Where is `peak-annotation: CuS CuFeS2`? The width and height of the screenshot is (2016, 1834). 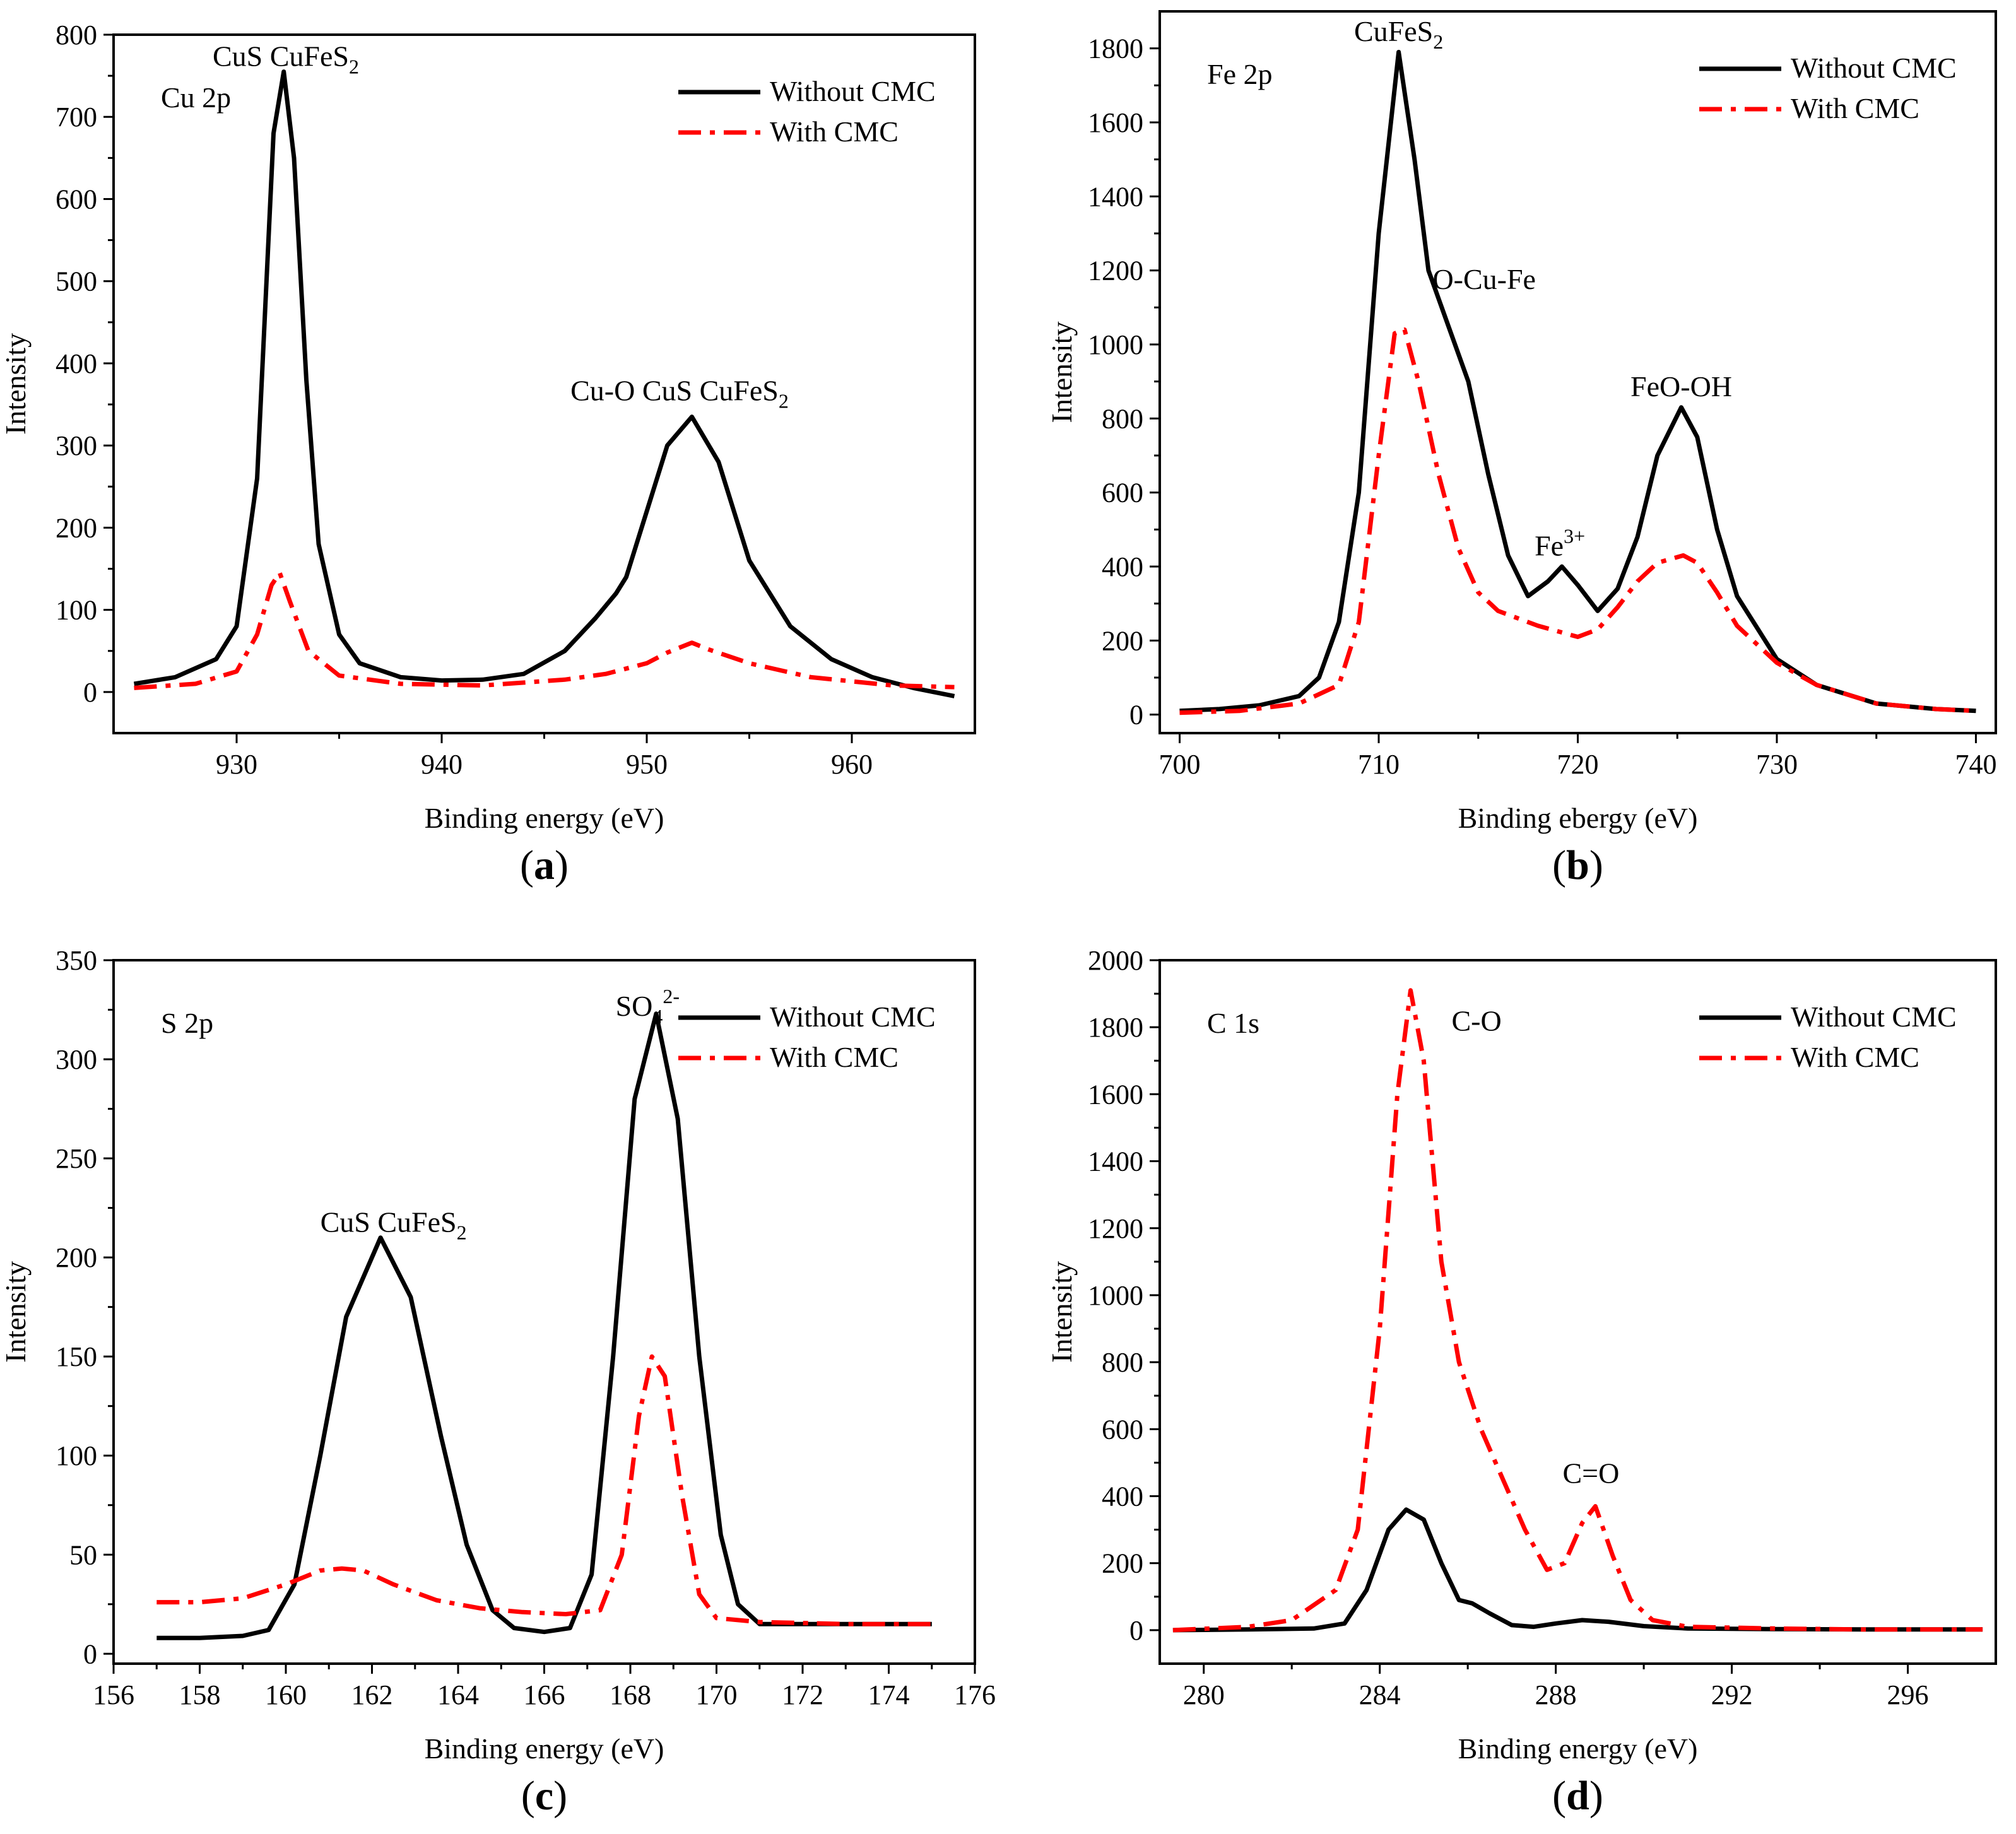
peak-annotation: CuS CuFeS2 is located at coordinates (394, 1225).